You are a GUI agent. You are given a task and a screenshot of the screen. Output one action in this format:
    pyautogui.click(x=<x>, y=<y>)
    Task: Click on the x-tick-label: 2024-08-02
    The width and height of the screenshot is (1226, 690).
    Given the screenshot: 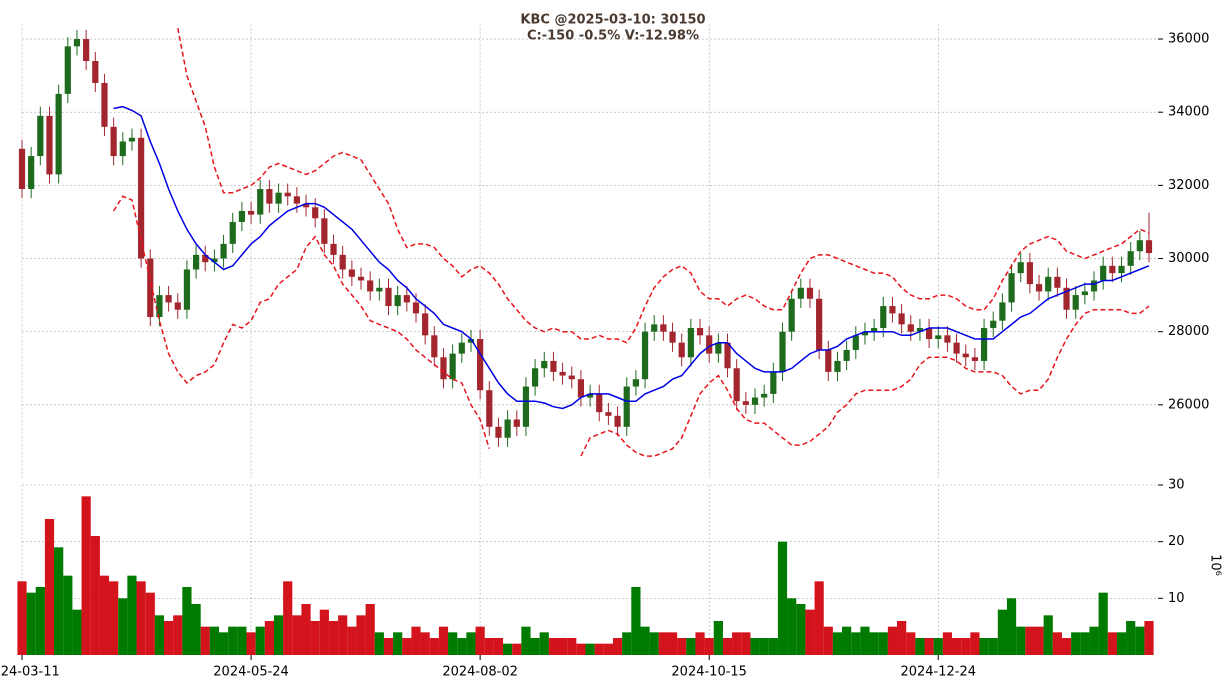 What is the action you would take?
    pyautogui.click(x=480, y=672)
    